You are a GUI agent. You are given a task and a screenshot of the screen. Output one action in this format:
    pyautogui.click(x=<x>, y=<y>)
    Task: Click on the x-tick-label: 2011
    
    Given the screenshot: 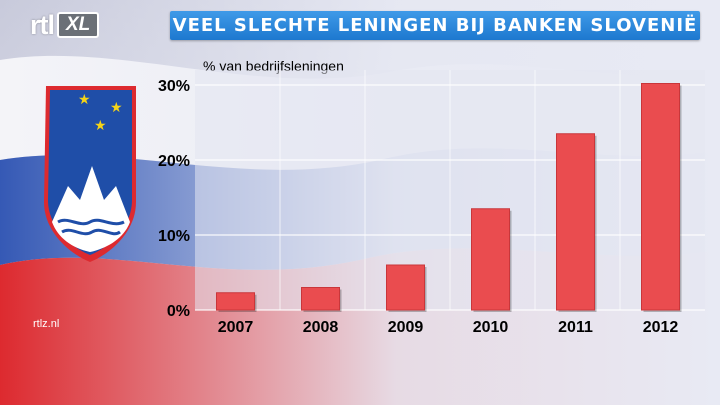 What is the action you would take?
    pyautogui.click(x=575, y=327)
    